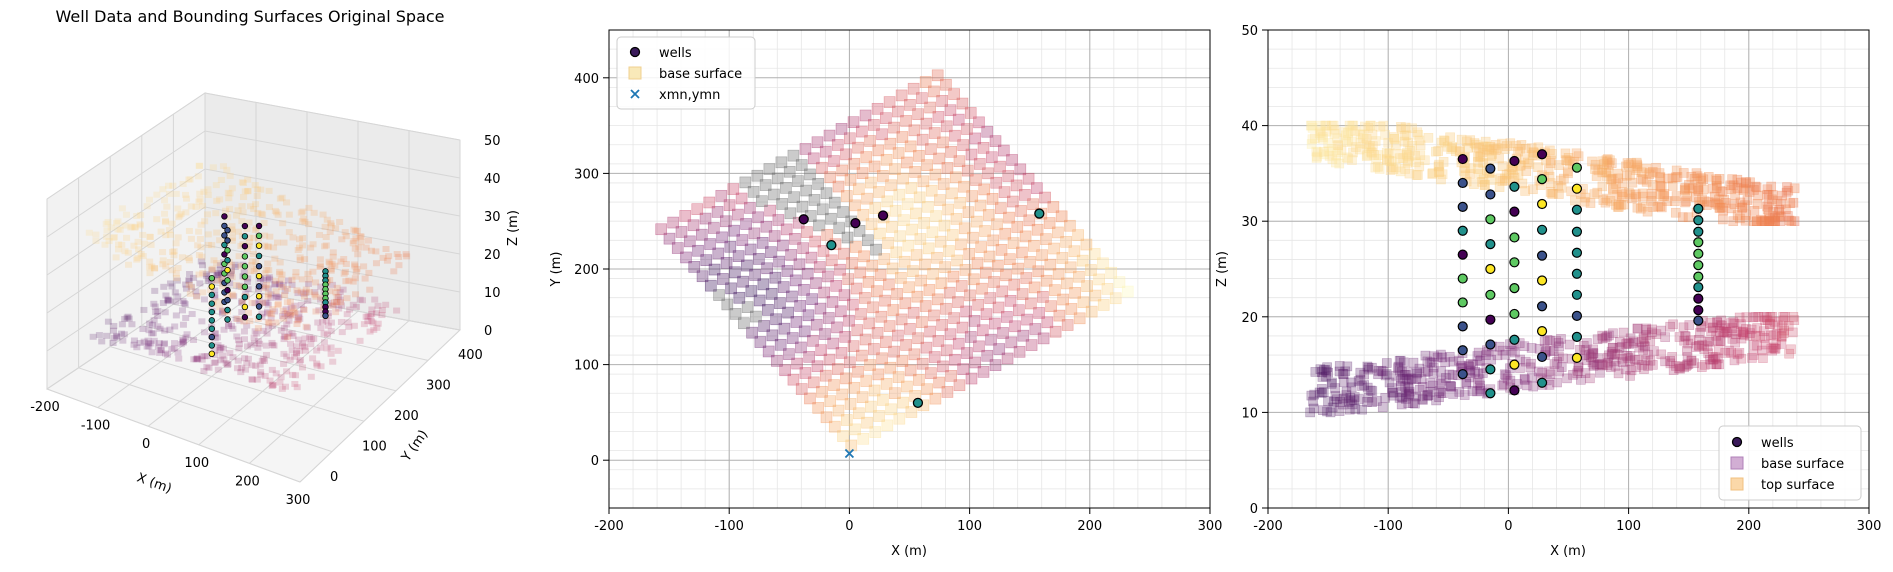 The image size is (1893, 572). What do you see at coordinates (1249, 222) in the screenshot?
I see `section-y-tick-label: 30` at bounding box center [1249, 222].